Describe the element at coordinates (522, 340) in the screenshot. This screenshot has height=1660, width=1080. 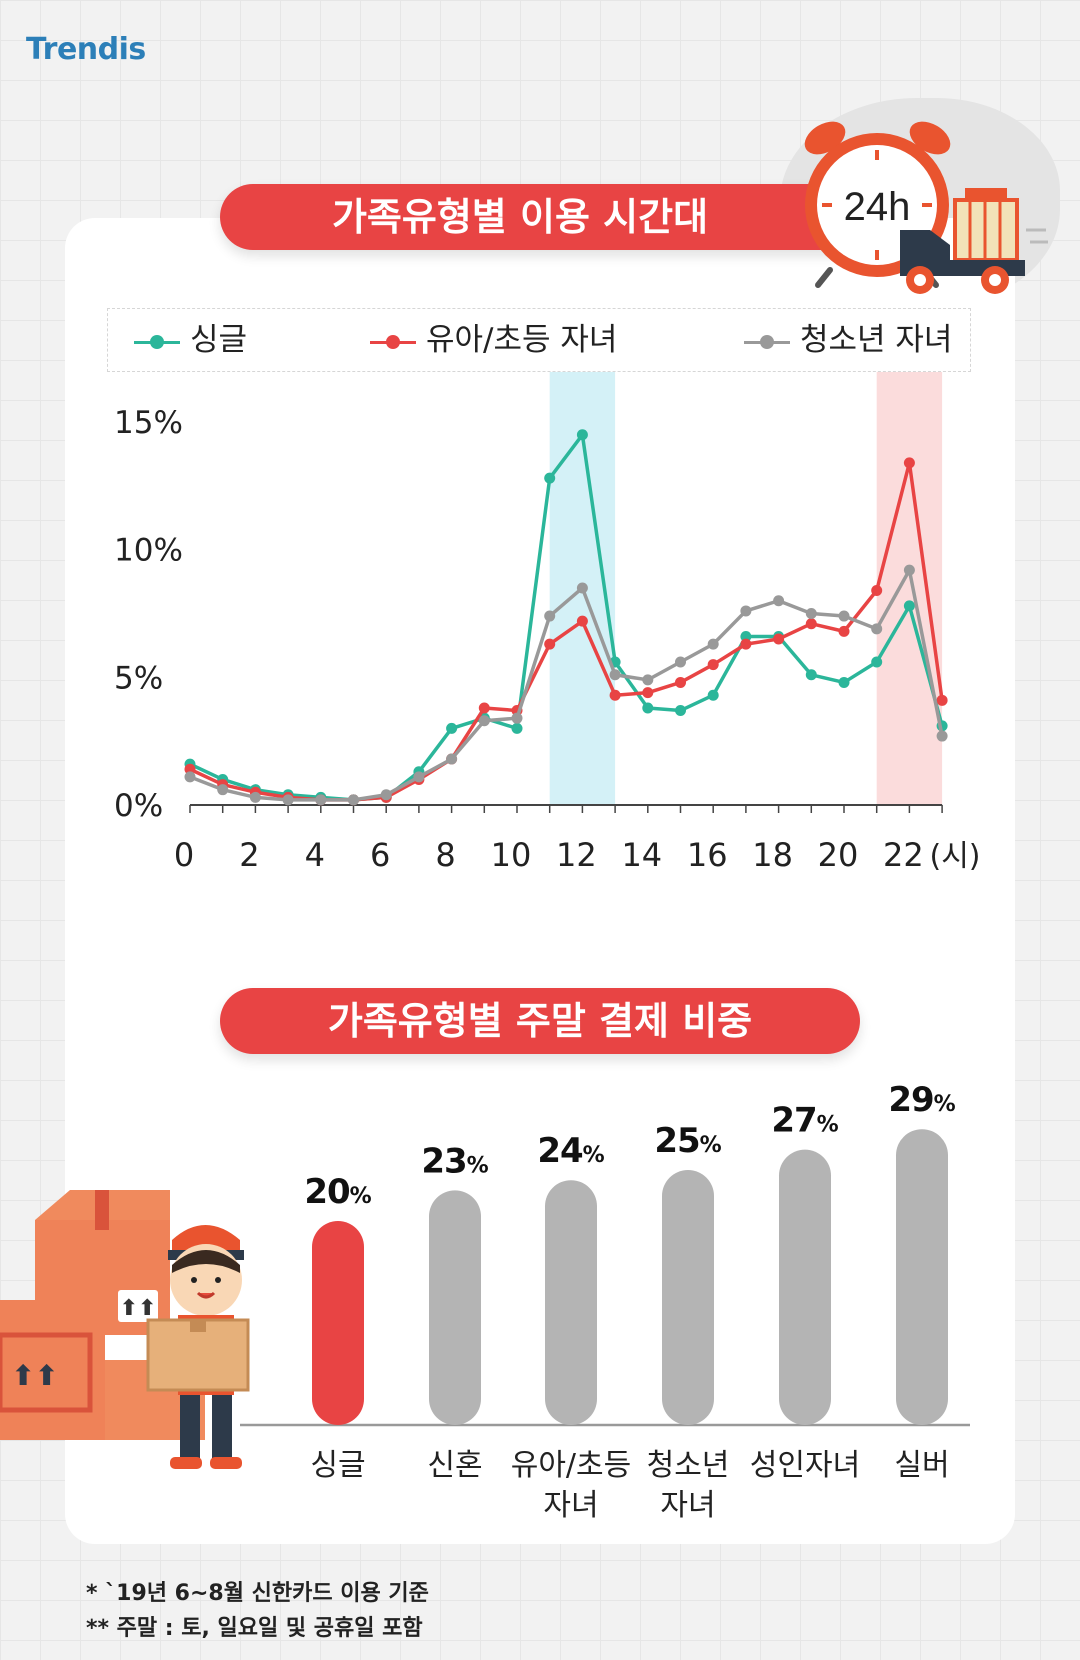
I see `legend-label-infant: 유아/초등 자녀` at that location.